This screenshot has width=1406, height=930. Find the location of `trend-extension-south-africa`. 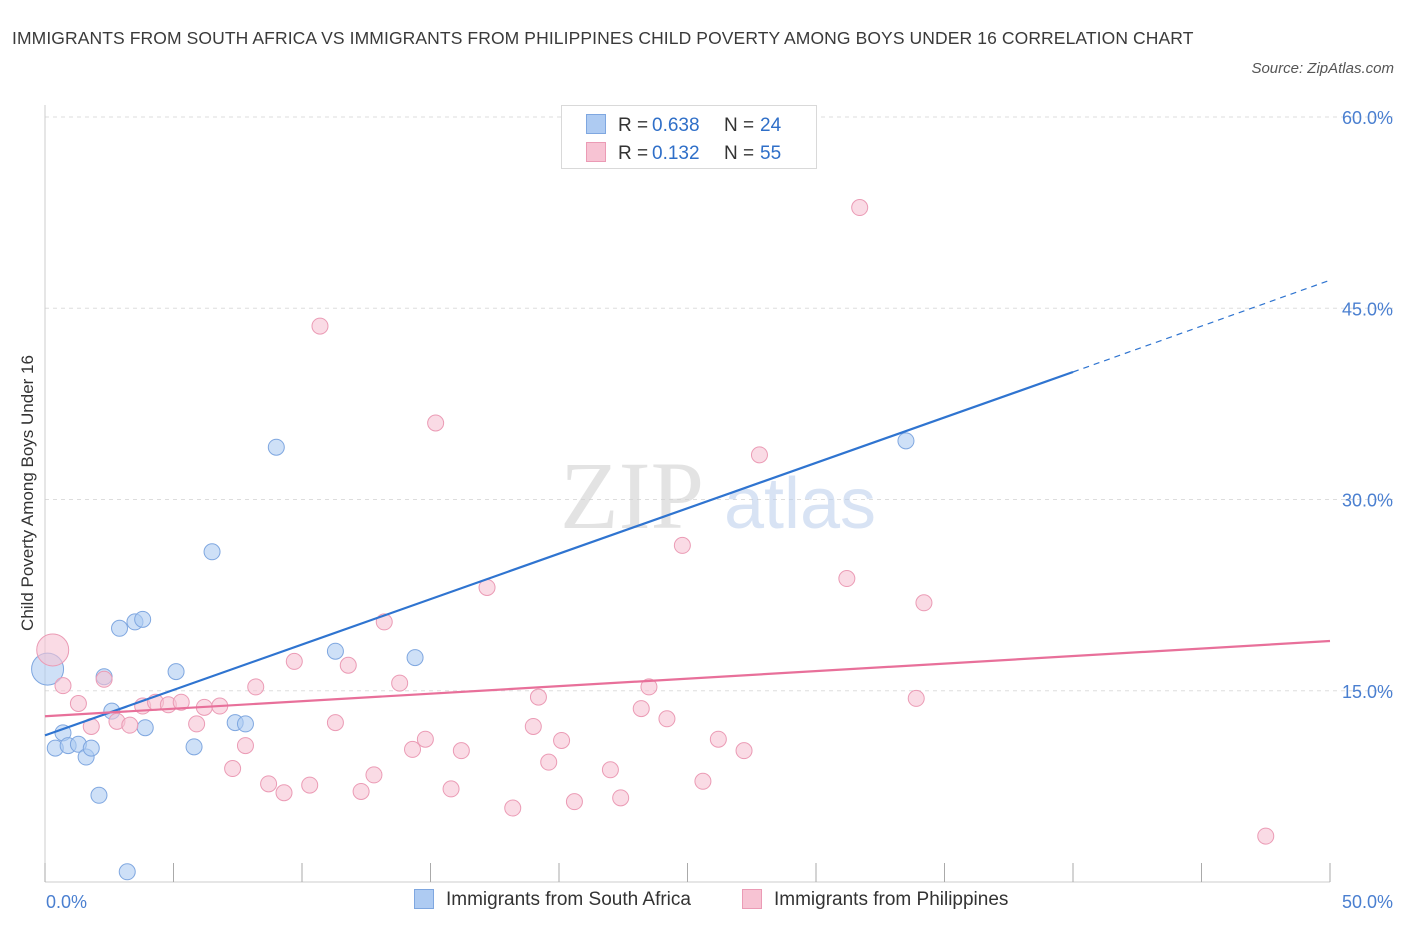

trend-extension-south-africa is located at coordinates (1201, 326).